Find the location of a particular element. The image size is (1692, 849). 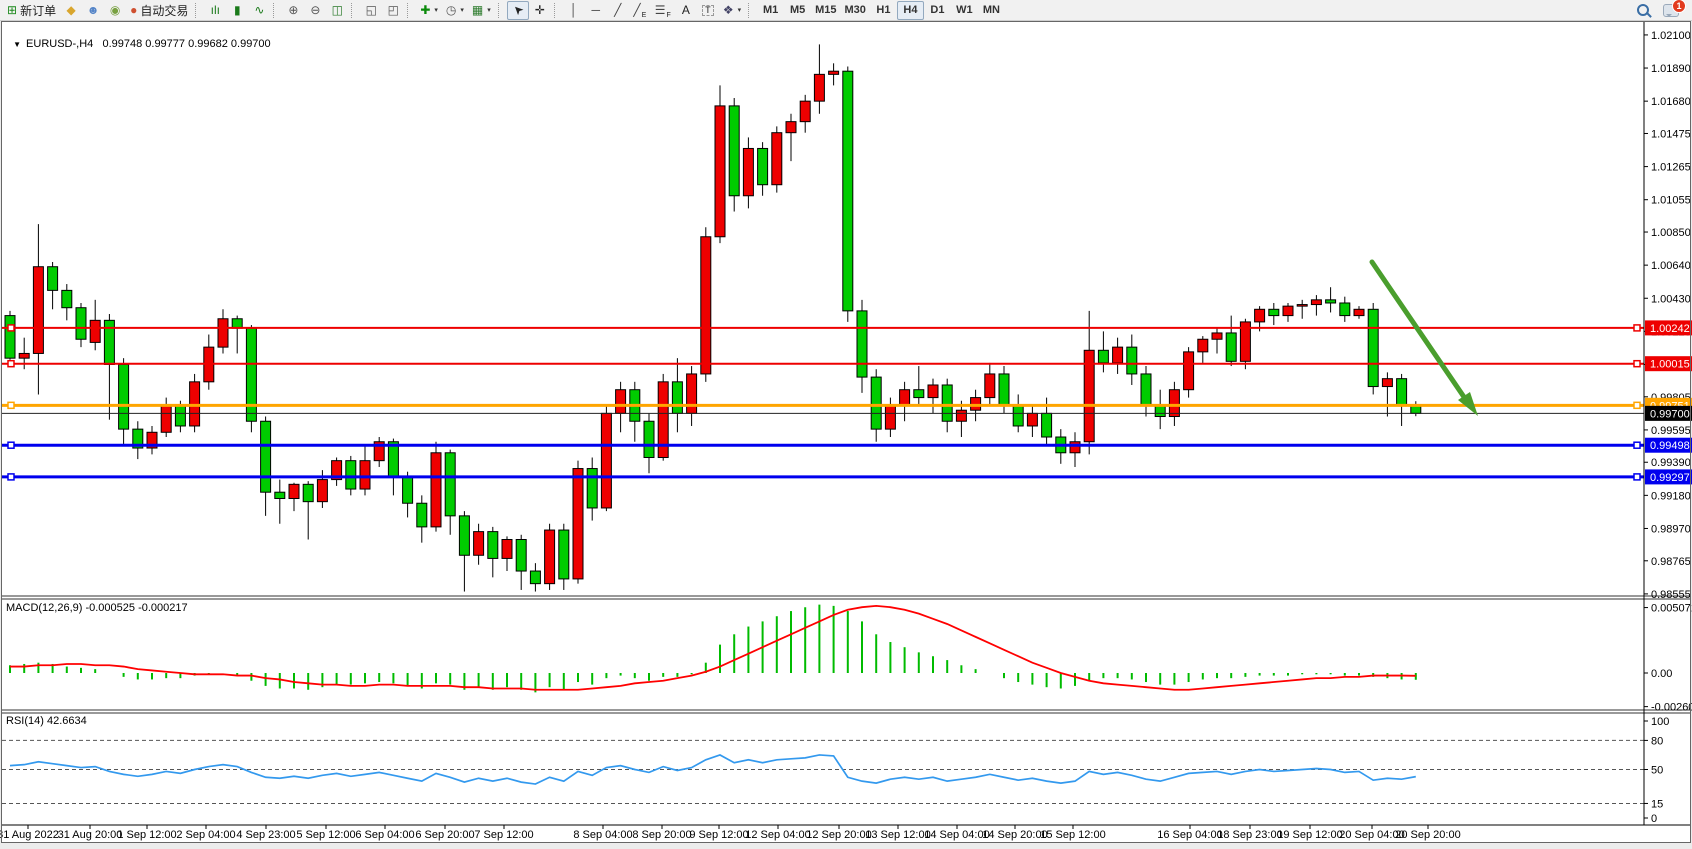

tile-windows-button: ◫ is located at coordinates (337, 10).